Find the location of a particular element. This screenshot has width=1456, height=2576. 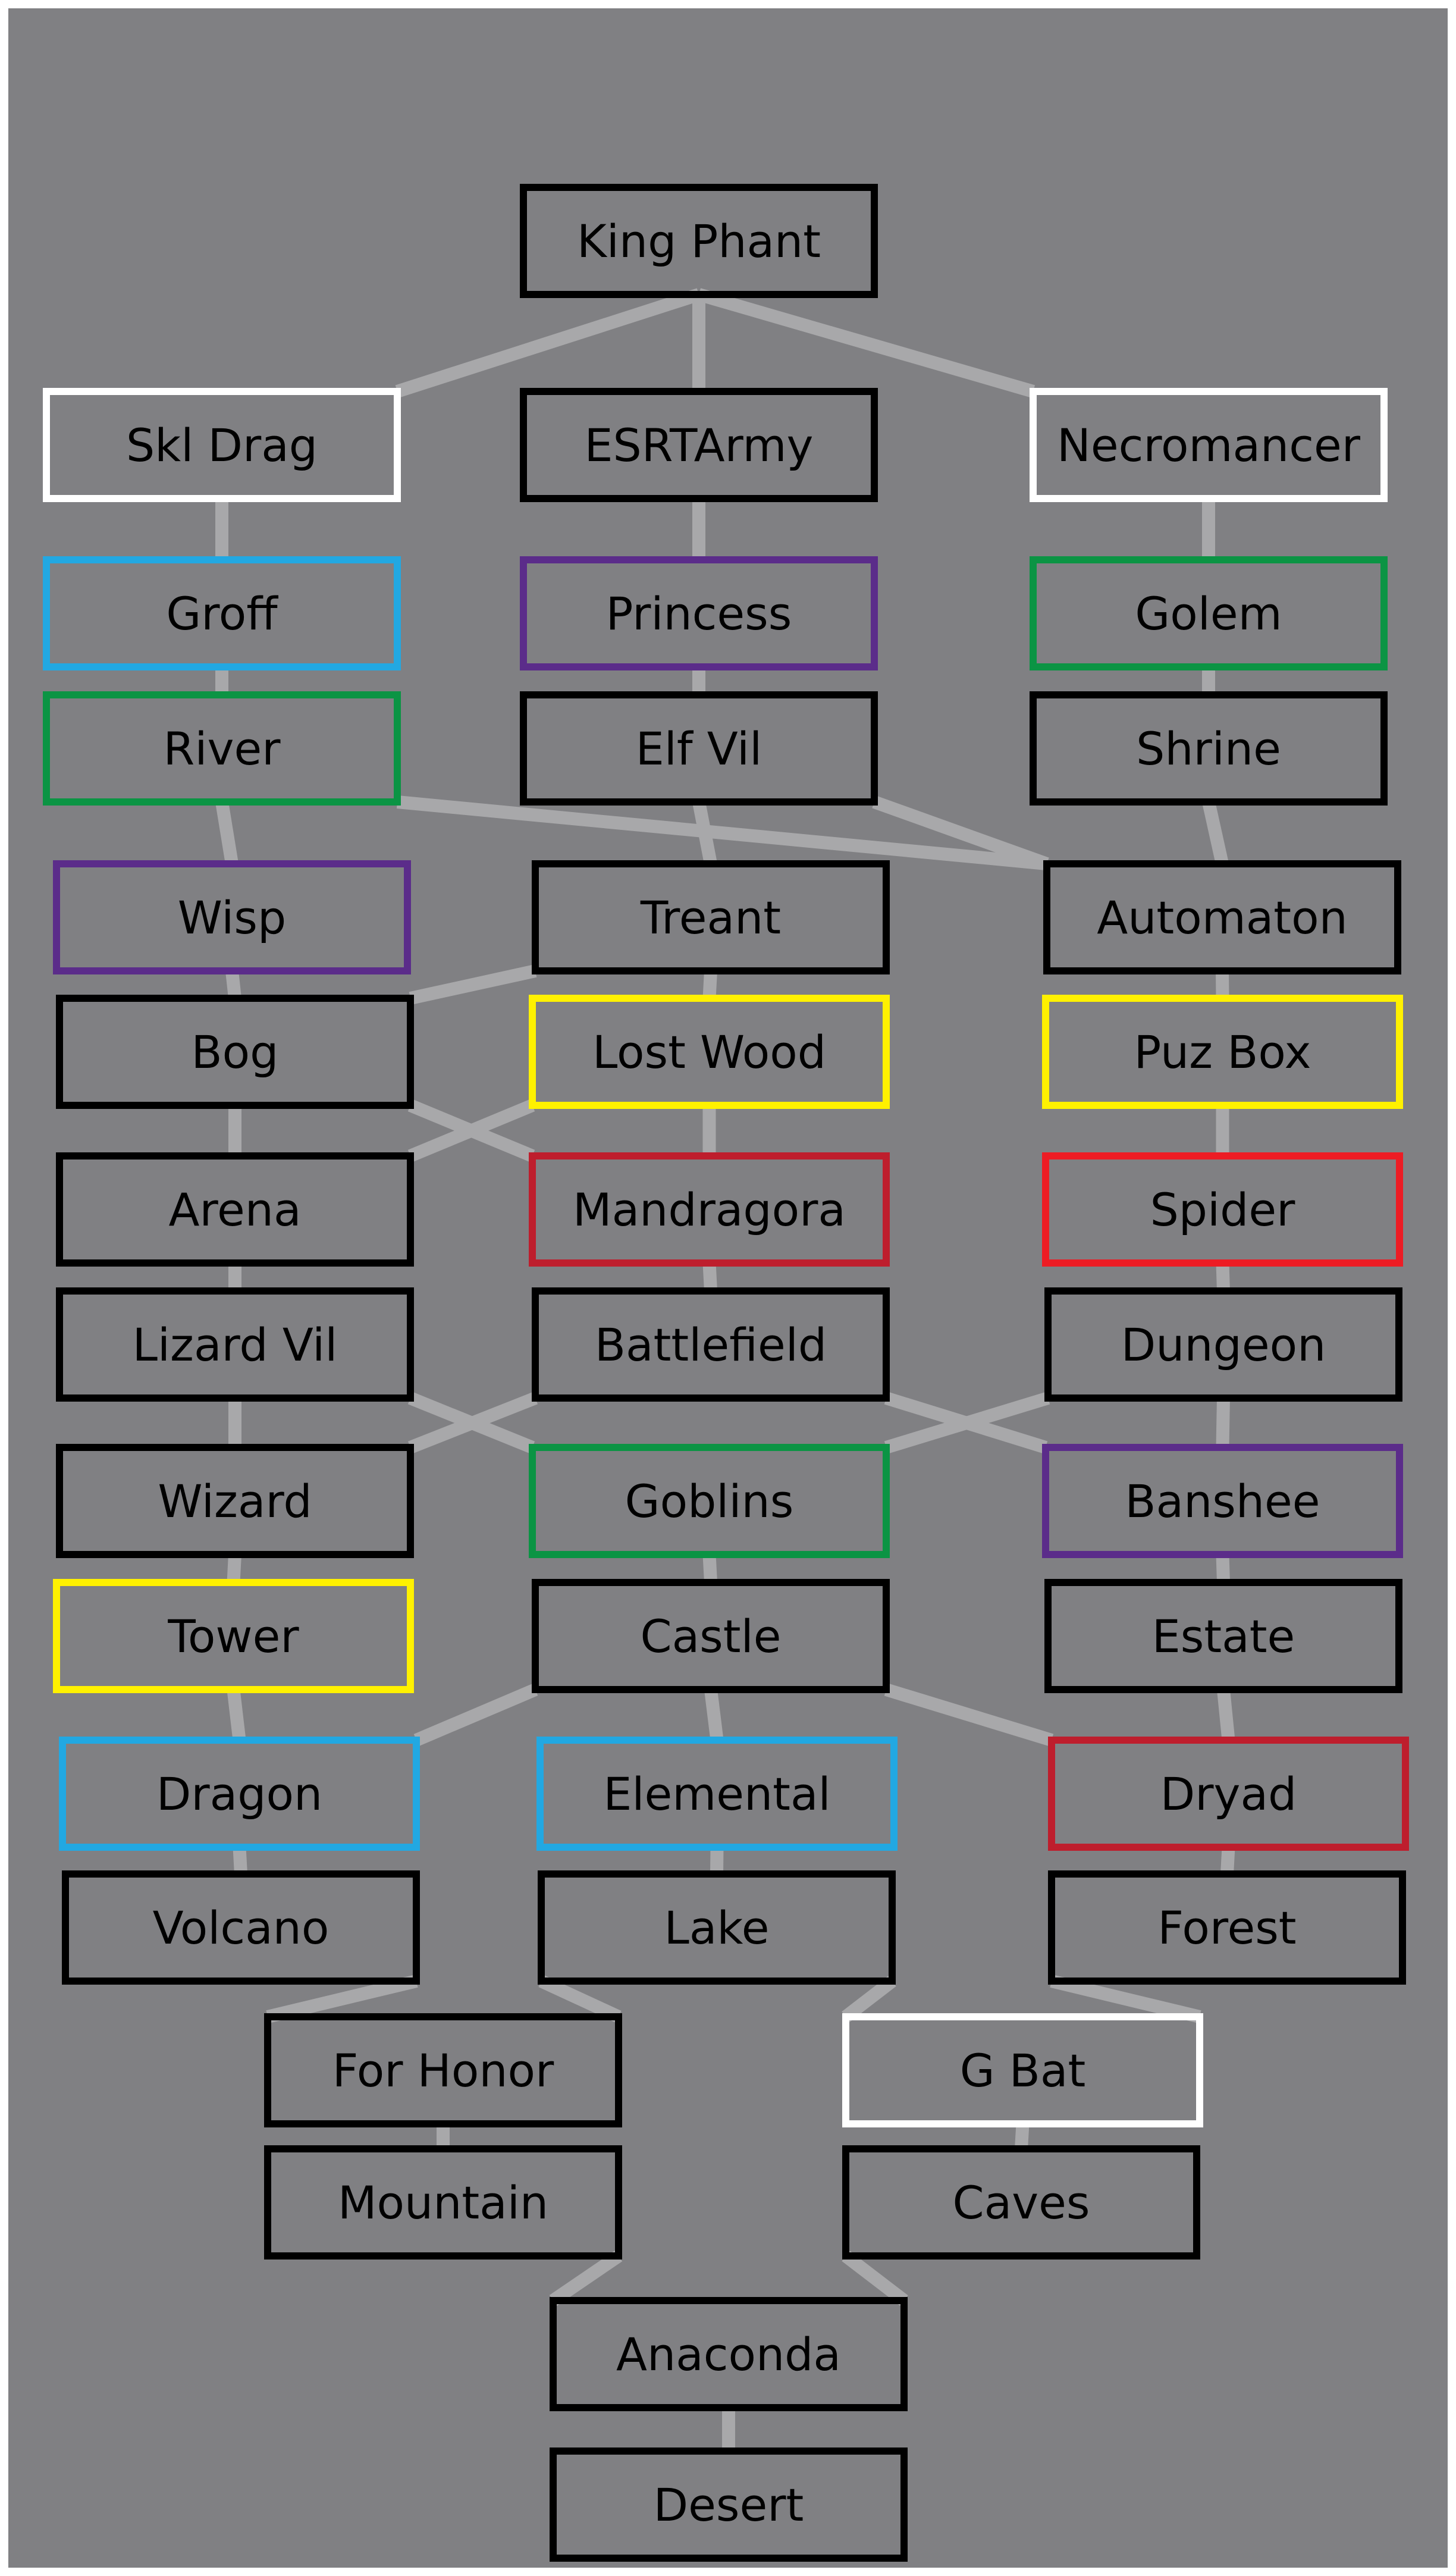

node-box-golem is located at coordinates (1209, 613).